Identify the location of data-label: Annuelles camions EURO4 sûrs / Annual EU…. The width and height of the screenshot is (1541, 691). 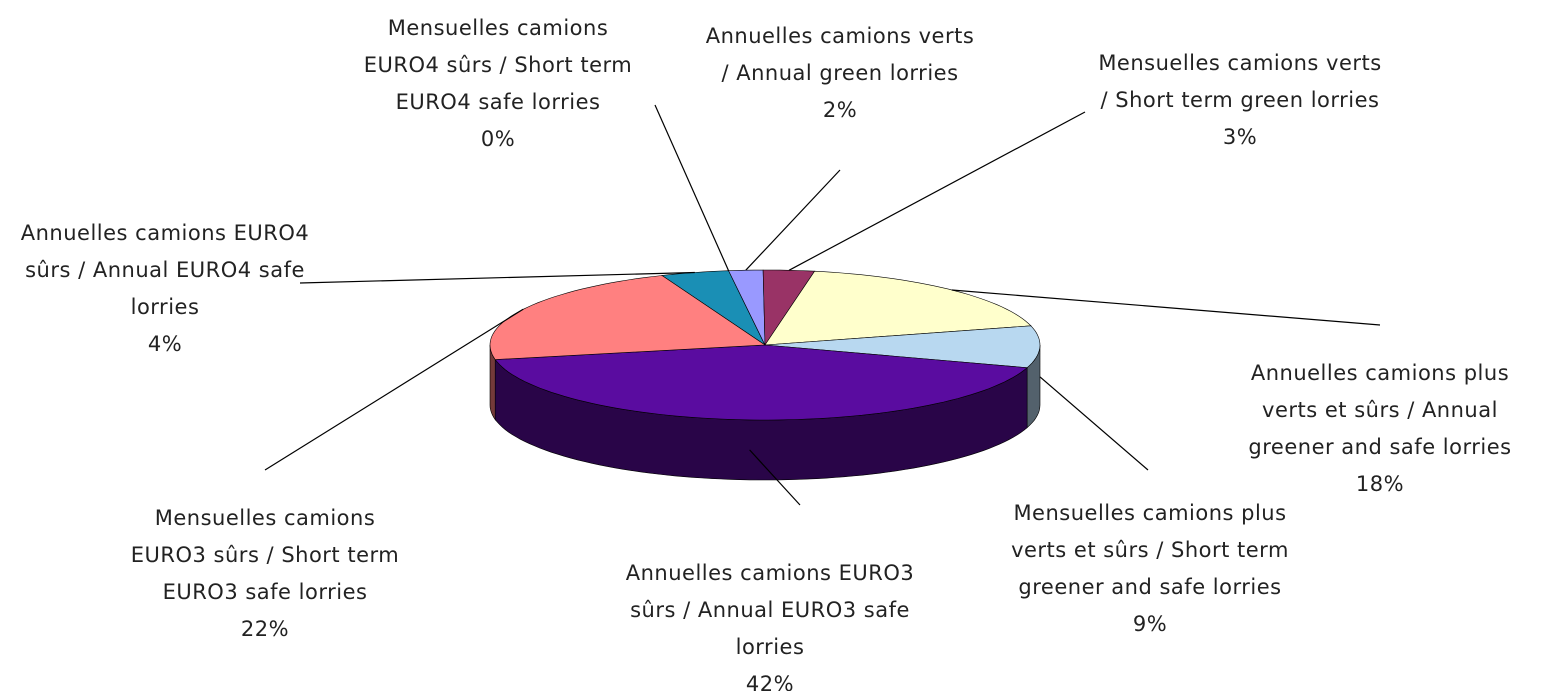
(165, 289).